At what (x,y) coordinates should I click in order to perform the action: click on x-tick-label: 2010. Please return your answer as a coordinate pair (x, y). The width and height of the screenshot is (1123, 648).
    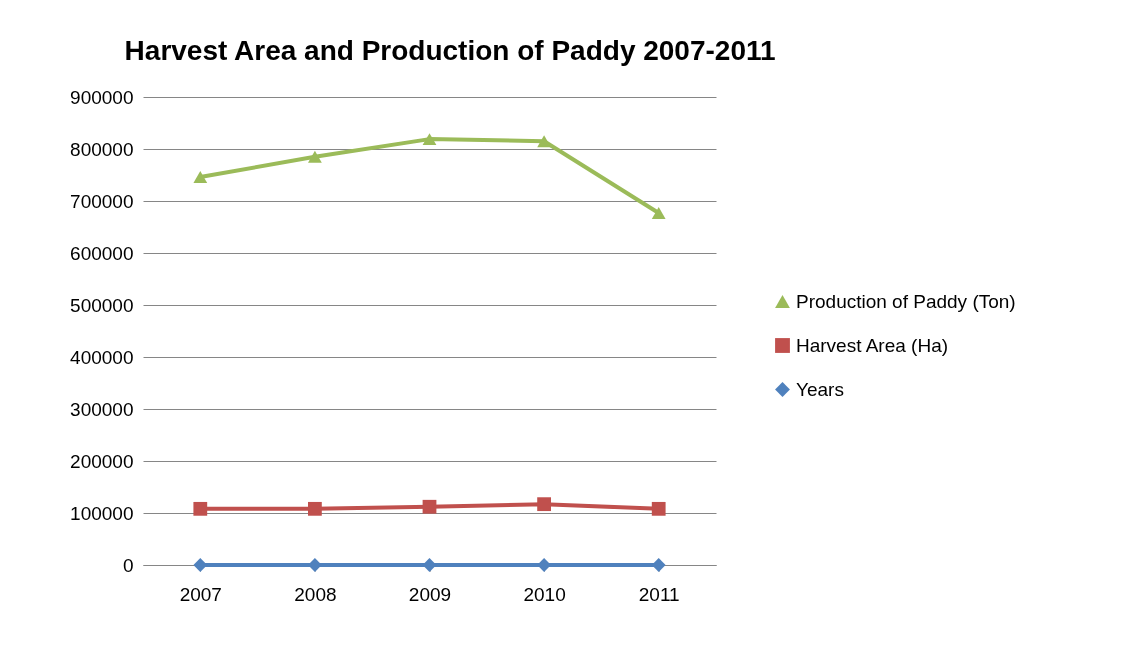
    Looking at the image, I should click on (544, 594).